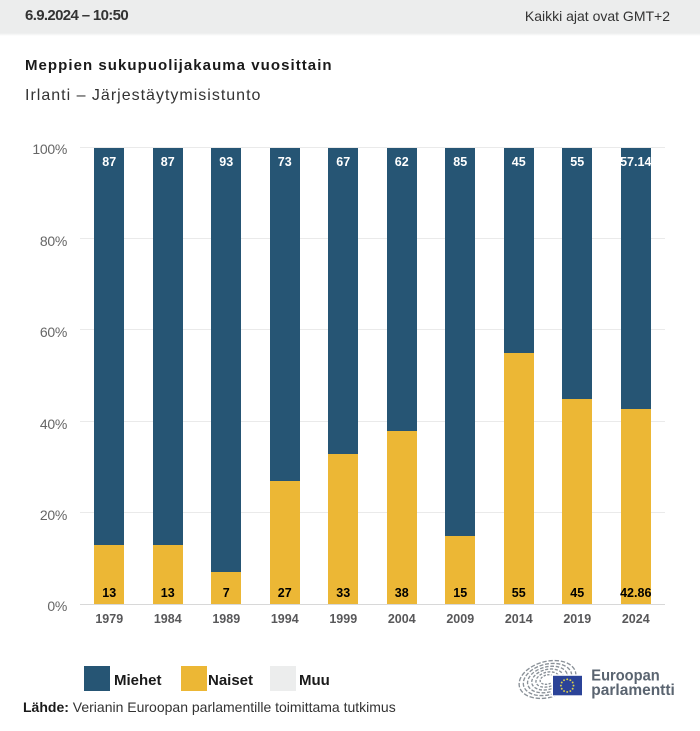  What do you see at coordinates (633, 690) in the screenshot?
I see `svg-text: parlamentti` at bounding box center [633, 690].